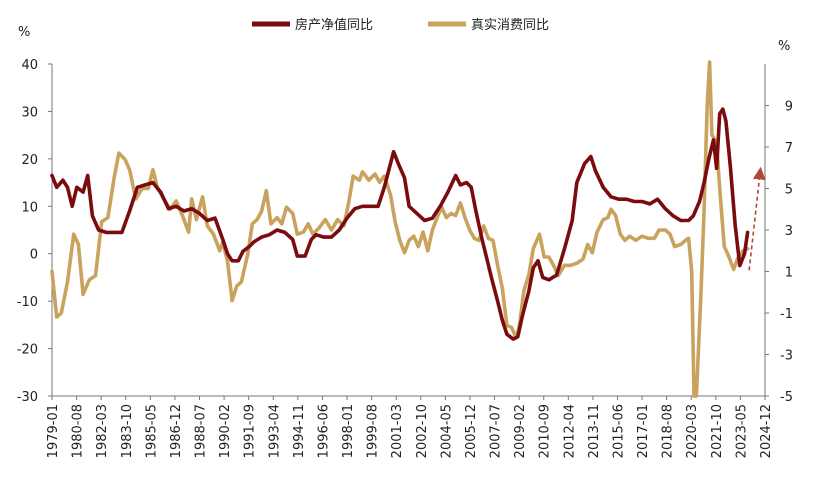 Image resolution: width=813 pixels, height=482 pixels. Describe the element at coordinates (789, 148) in the screenshot. I see `right-tick-label: 7` at that location.